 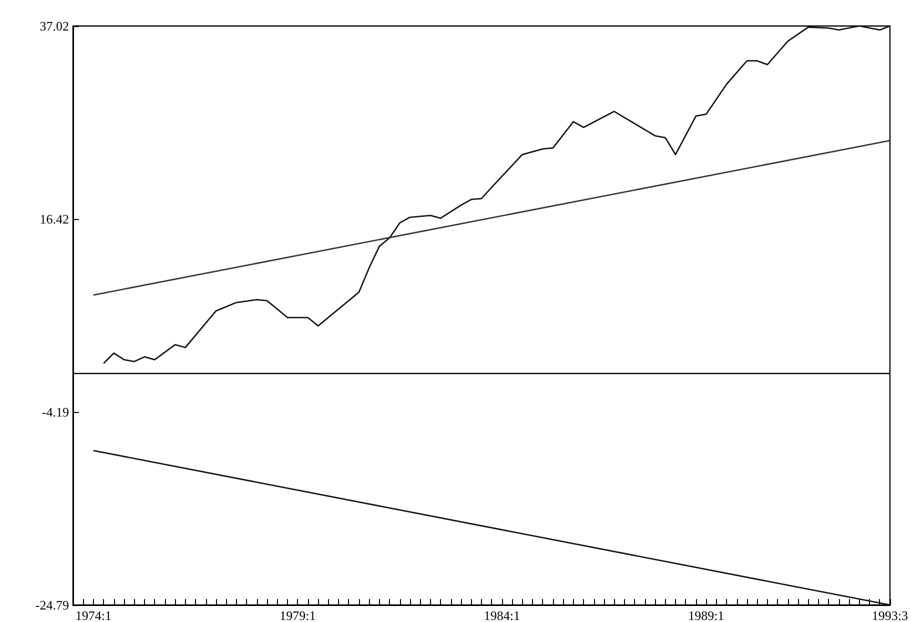 What do you see at coordinates (706, 615) in the screenshot?
I see `x-tick-label: 1989:1` at bounding box center [706, 615].